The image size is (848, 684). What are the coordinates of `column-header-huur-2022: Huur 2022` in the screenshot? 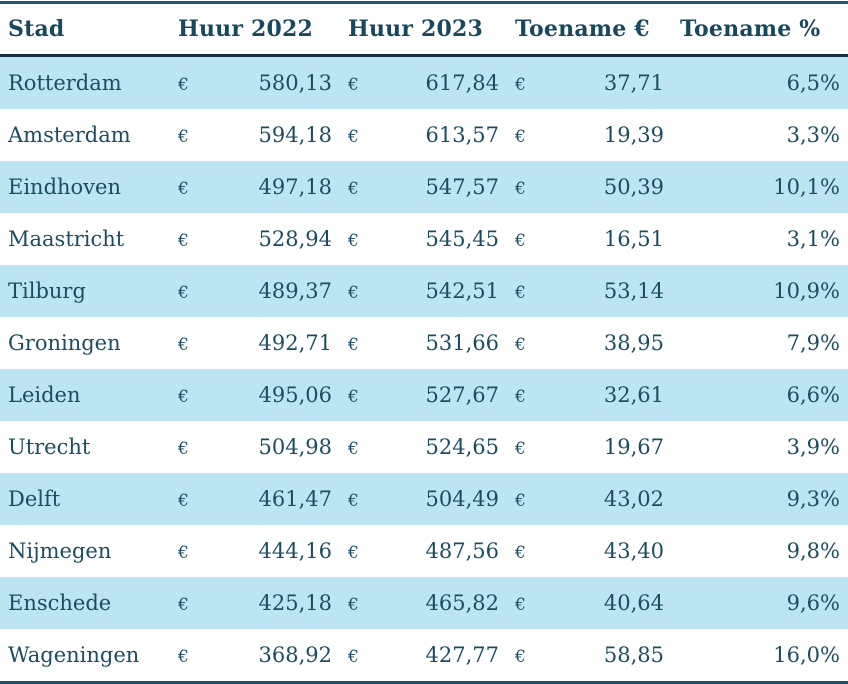 It's located at (255, 29).